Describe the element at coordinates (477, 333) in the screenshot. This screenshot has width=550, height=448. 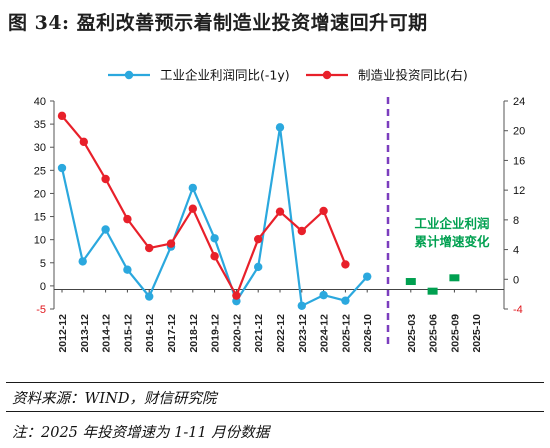
I see `x-tick-label: 2025-10` at that location.